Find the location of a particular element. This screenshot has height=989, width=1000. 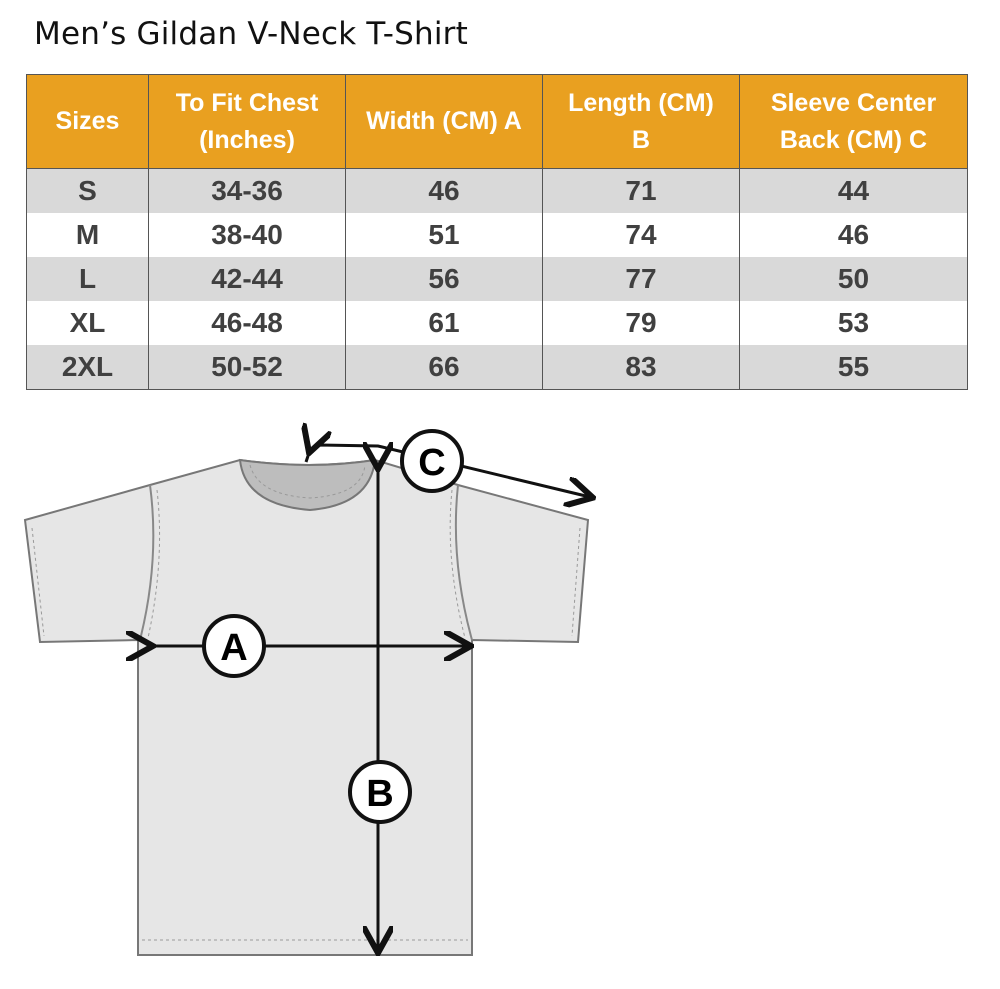

table-cell: 83 is located at coordinates (641, 367).